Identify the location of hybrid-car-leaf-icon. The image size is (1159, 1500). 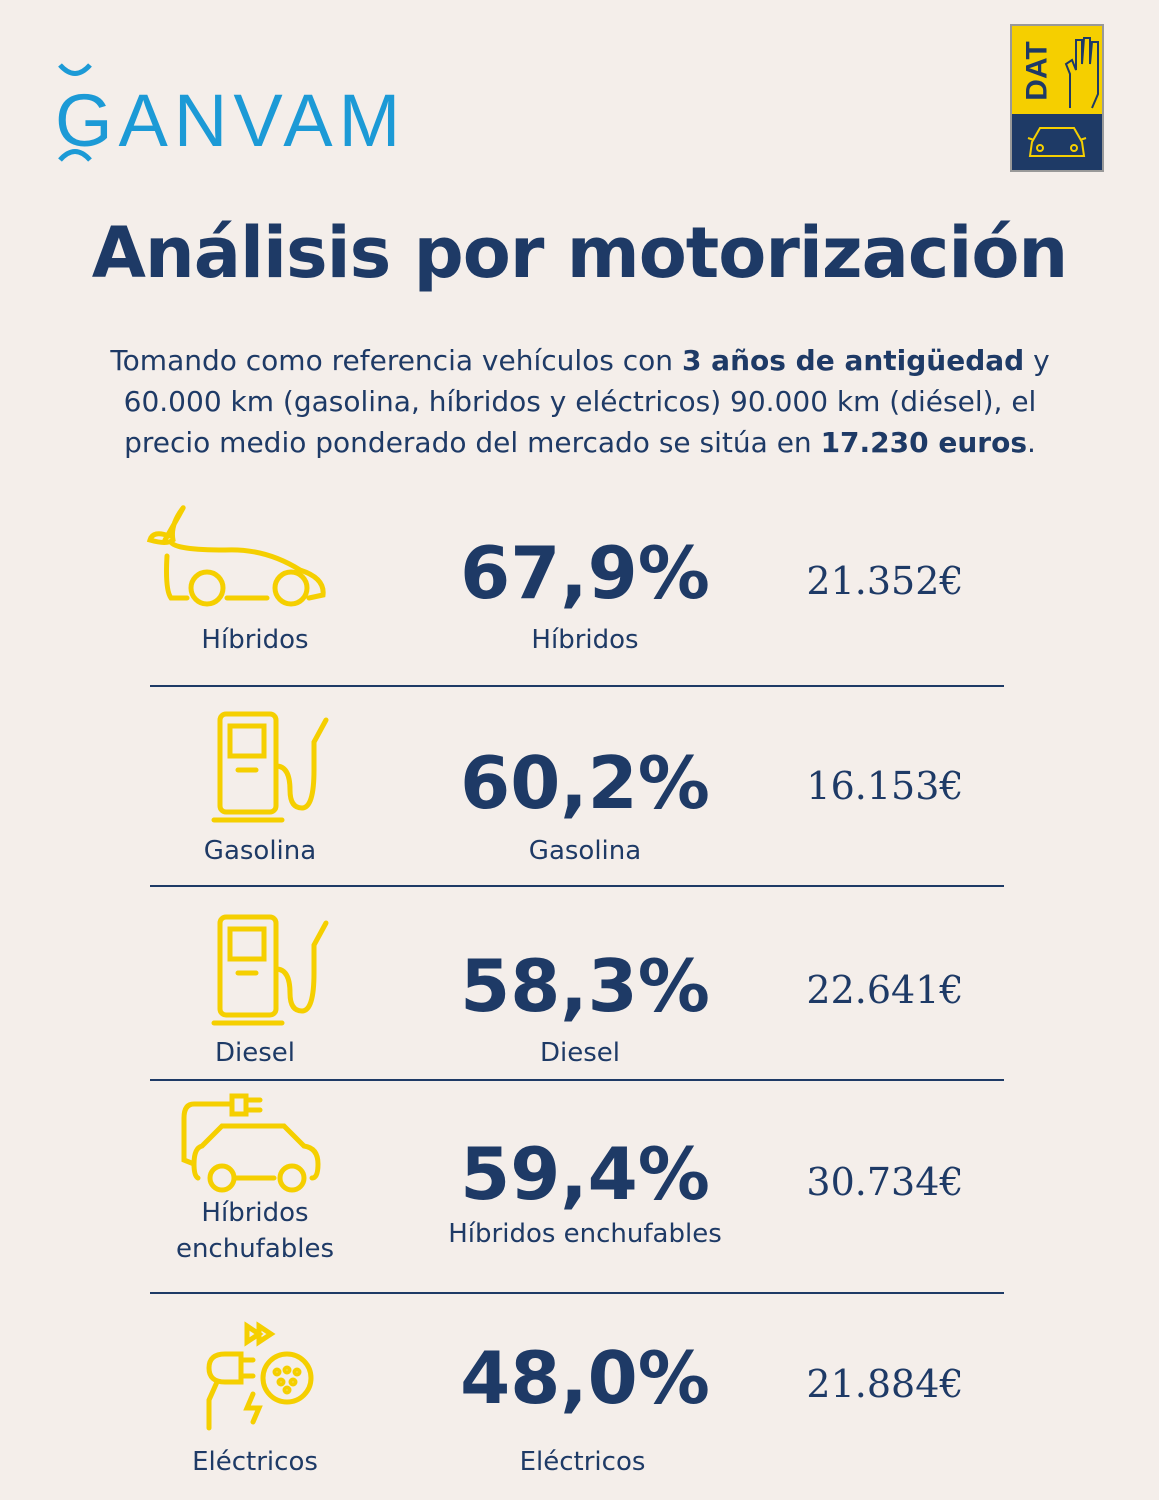
(236, 556).